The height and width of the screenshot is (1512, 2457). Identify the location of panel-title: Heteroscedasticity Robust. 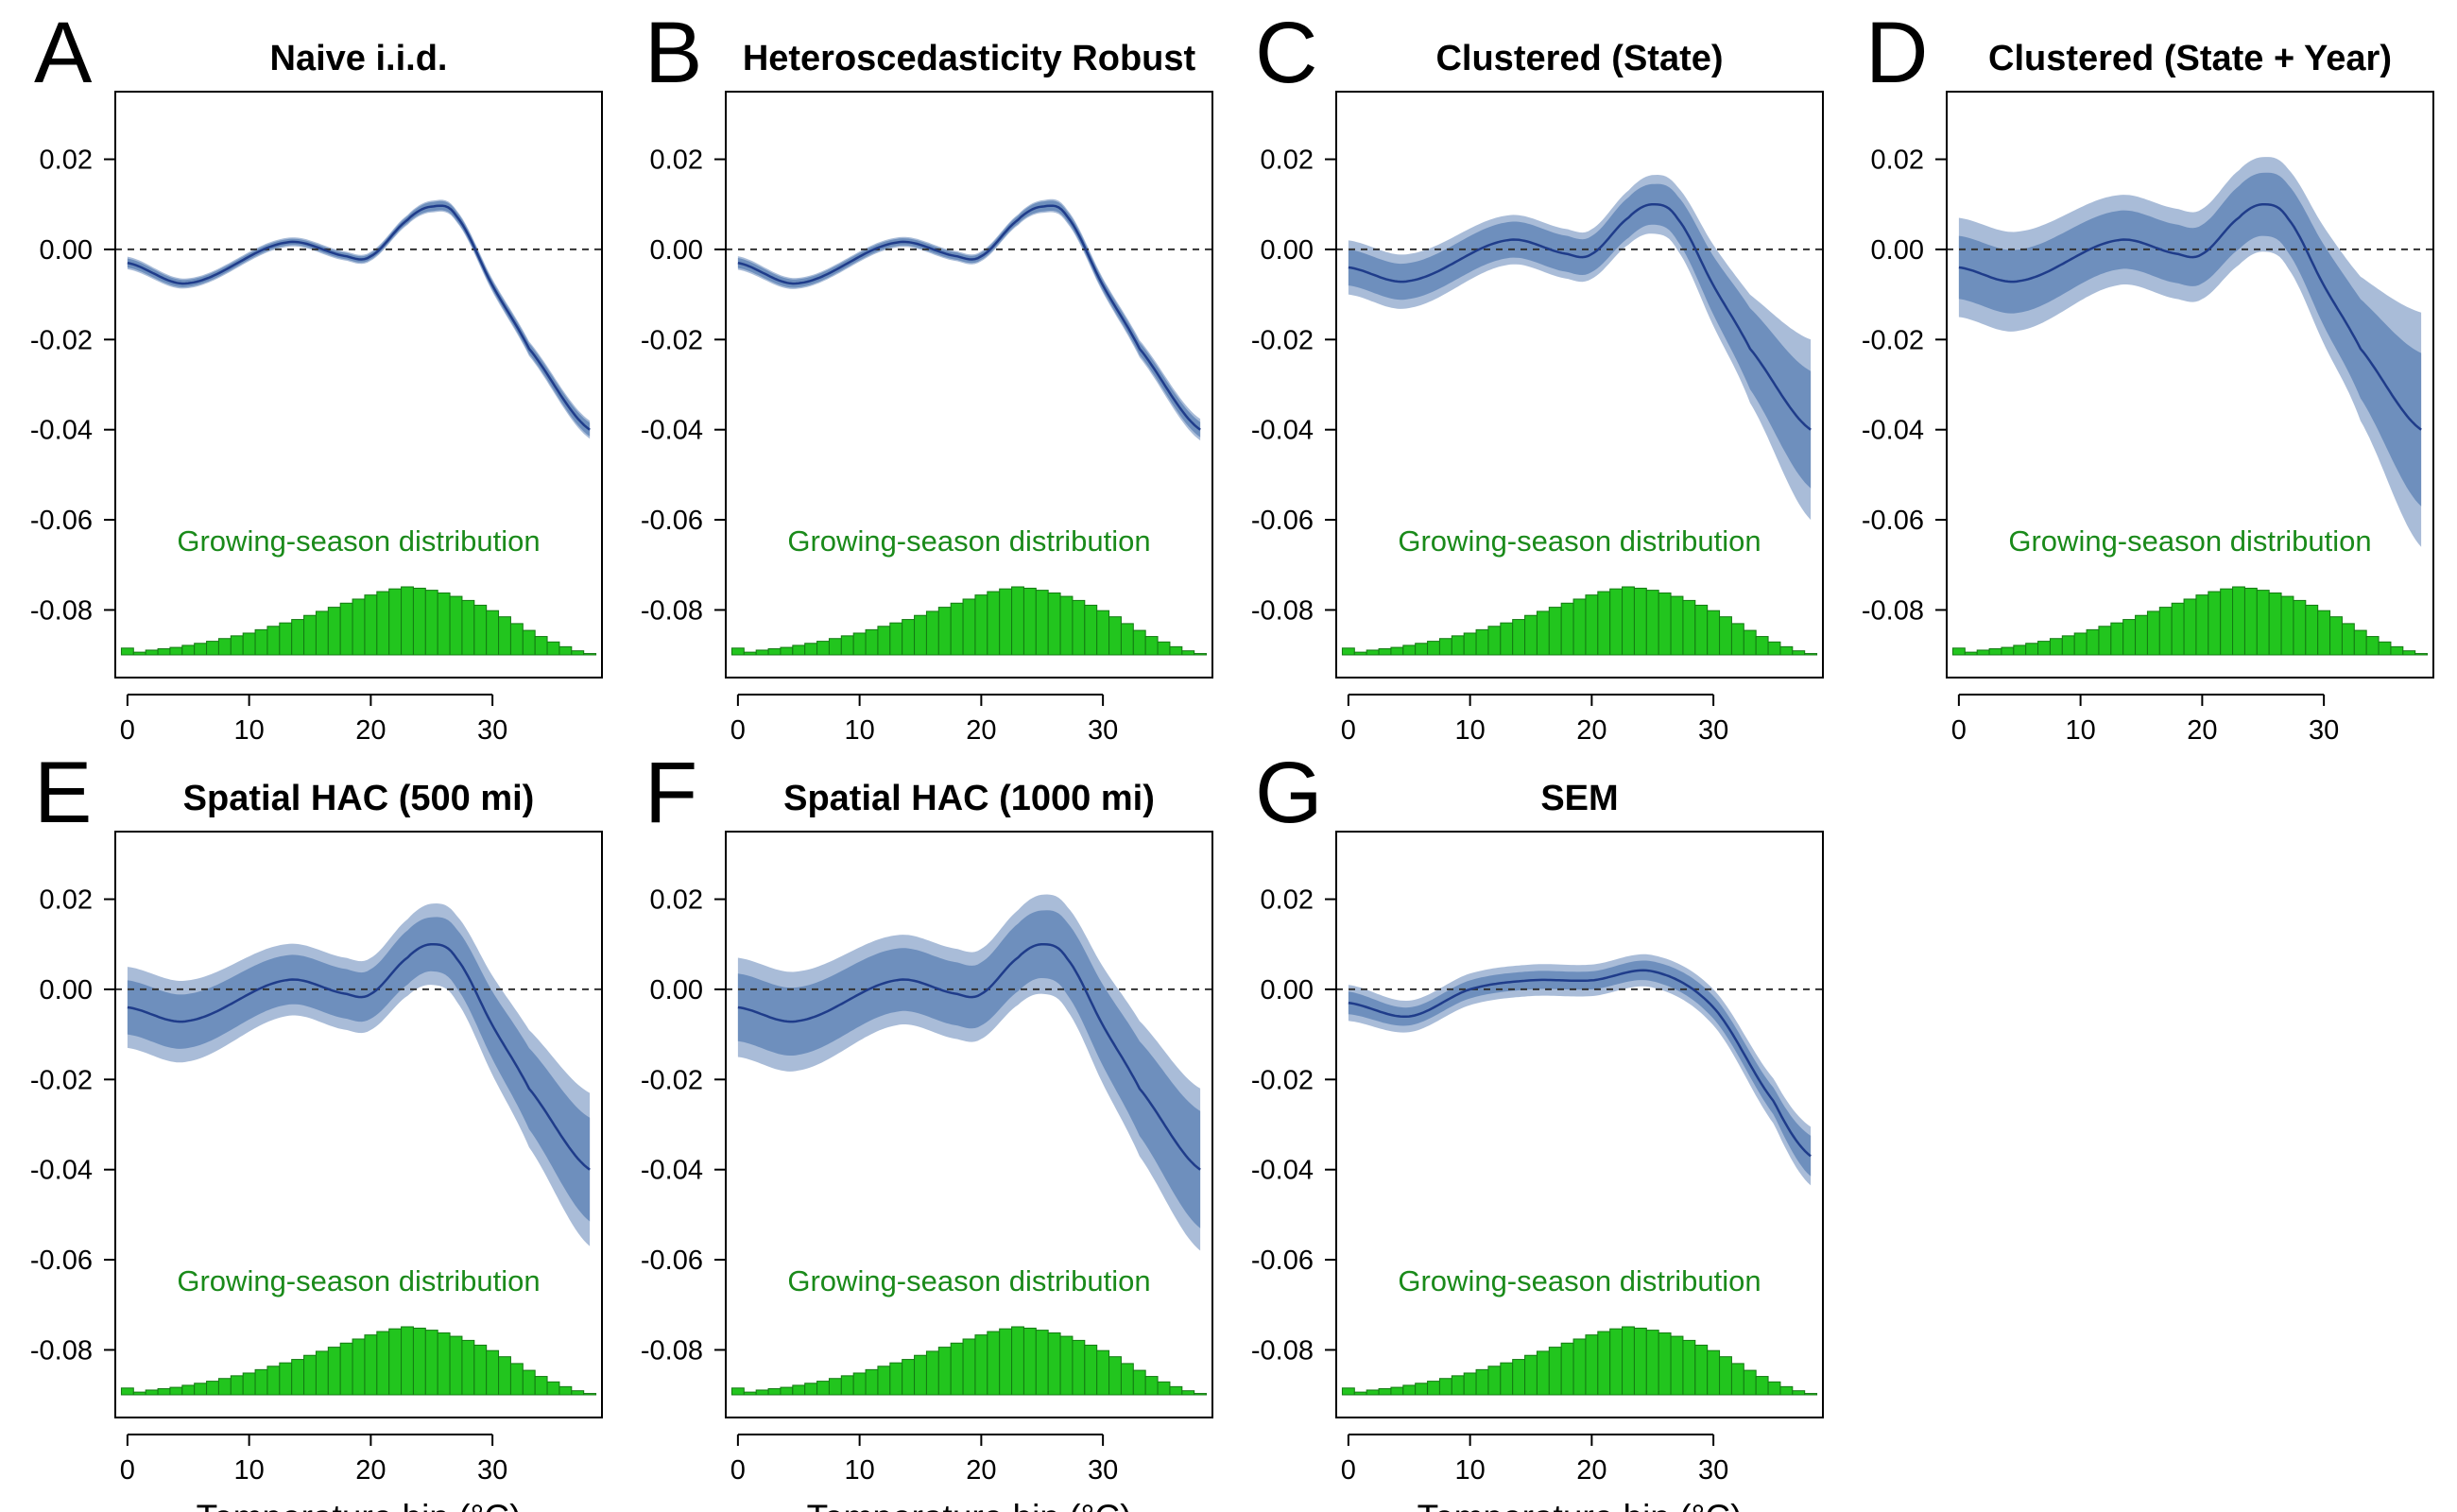
(969, 58).